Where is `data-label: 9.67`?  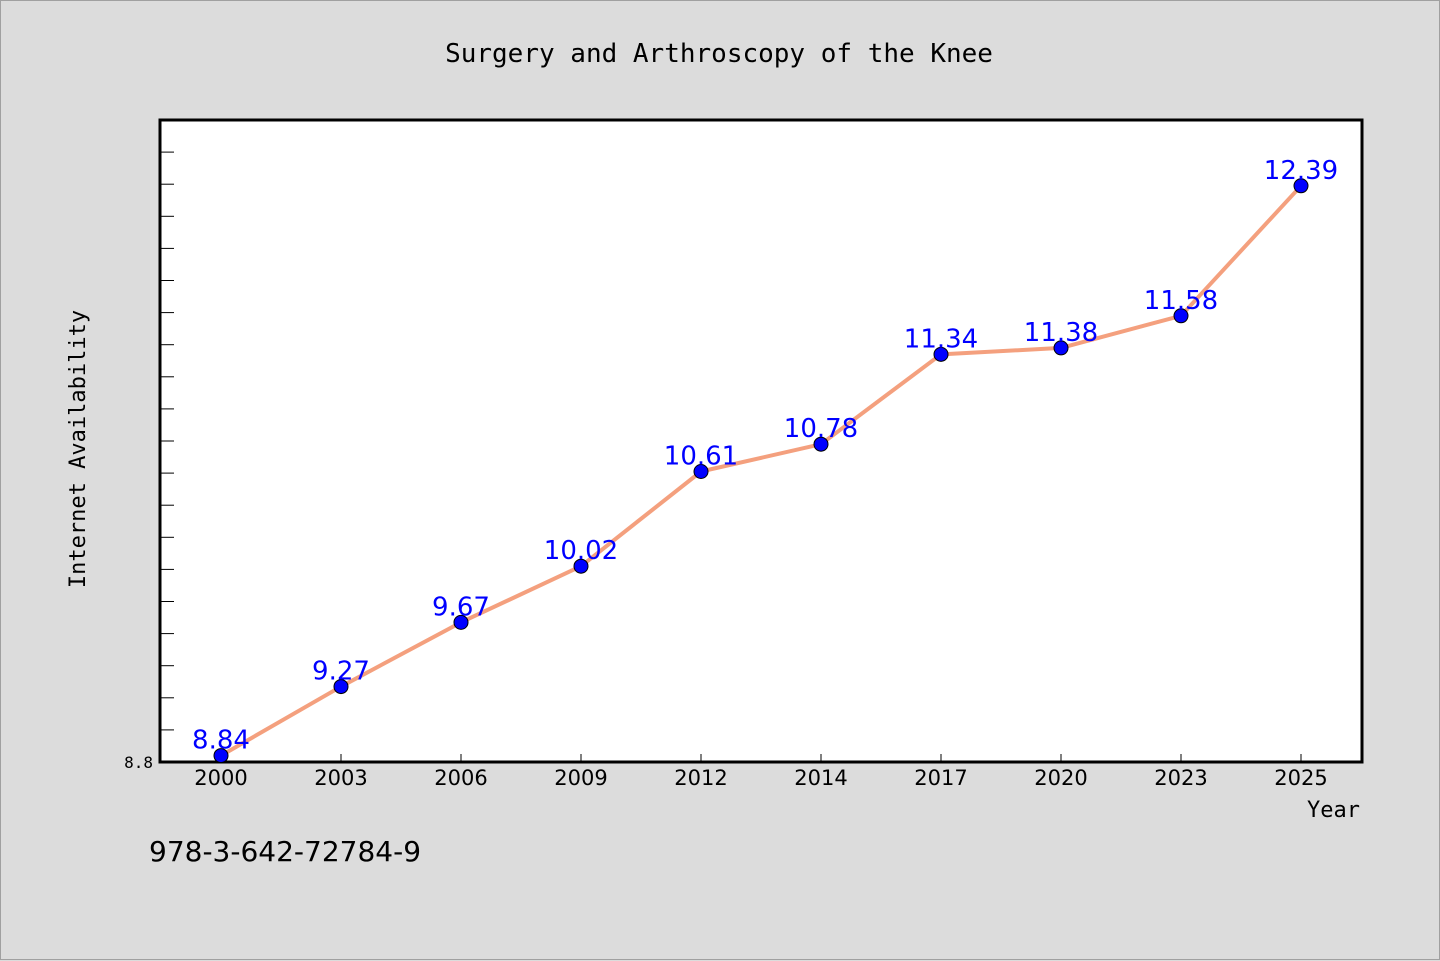
data-label: 9.67 is located at coordinates (461, 607).